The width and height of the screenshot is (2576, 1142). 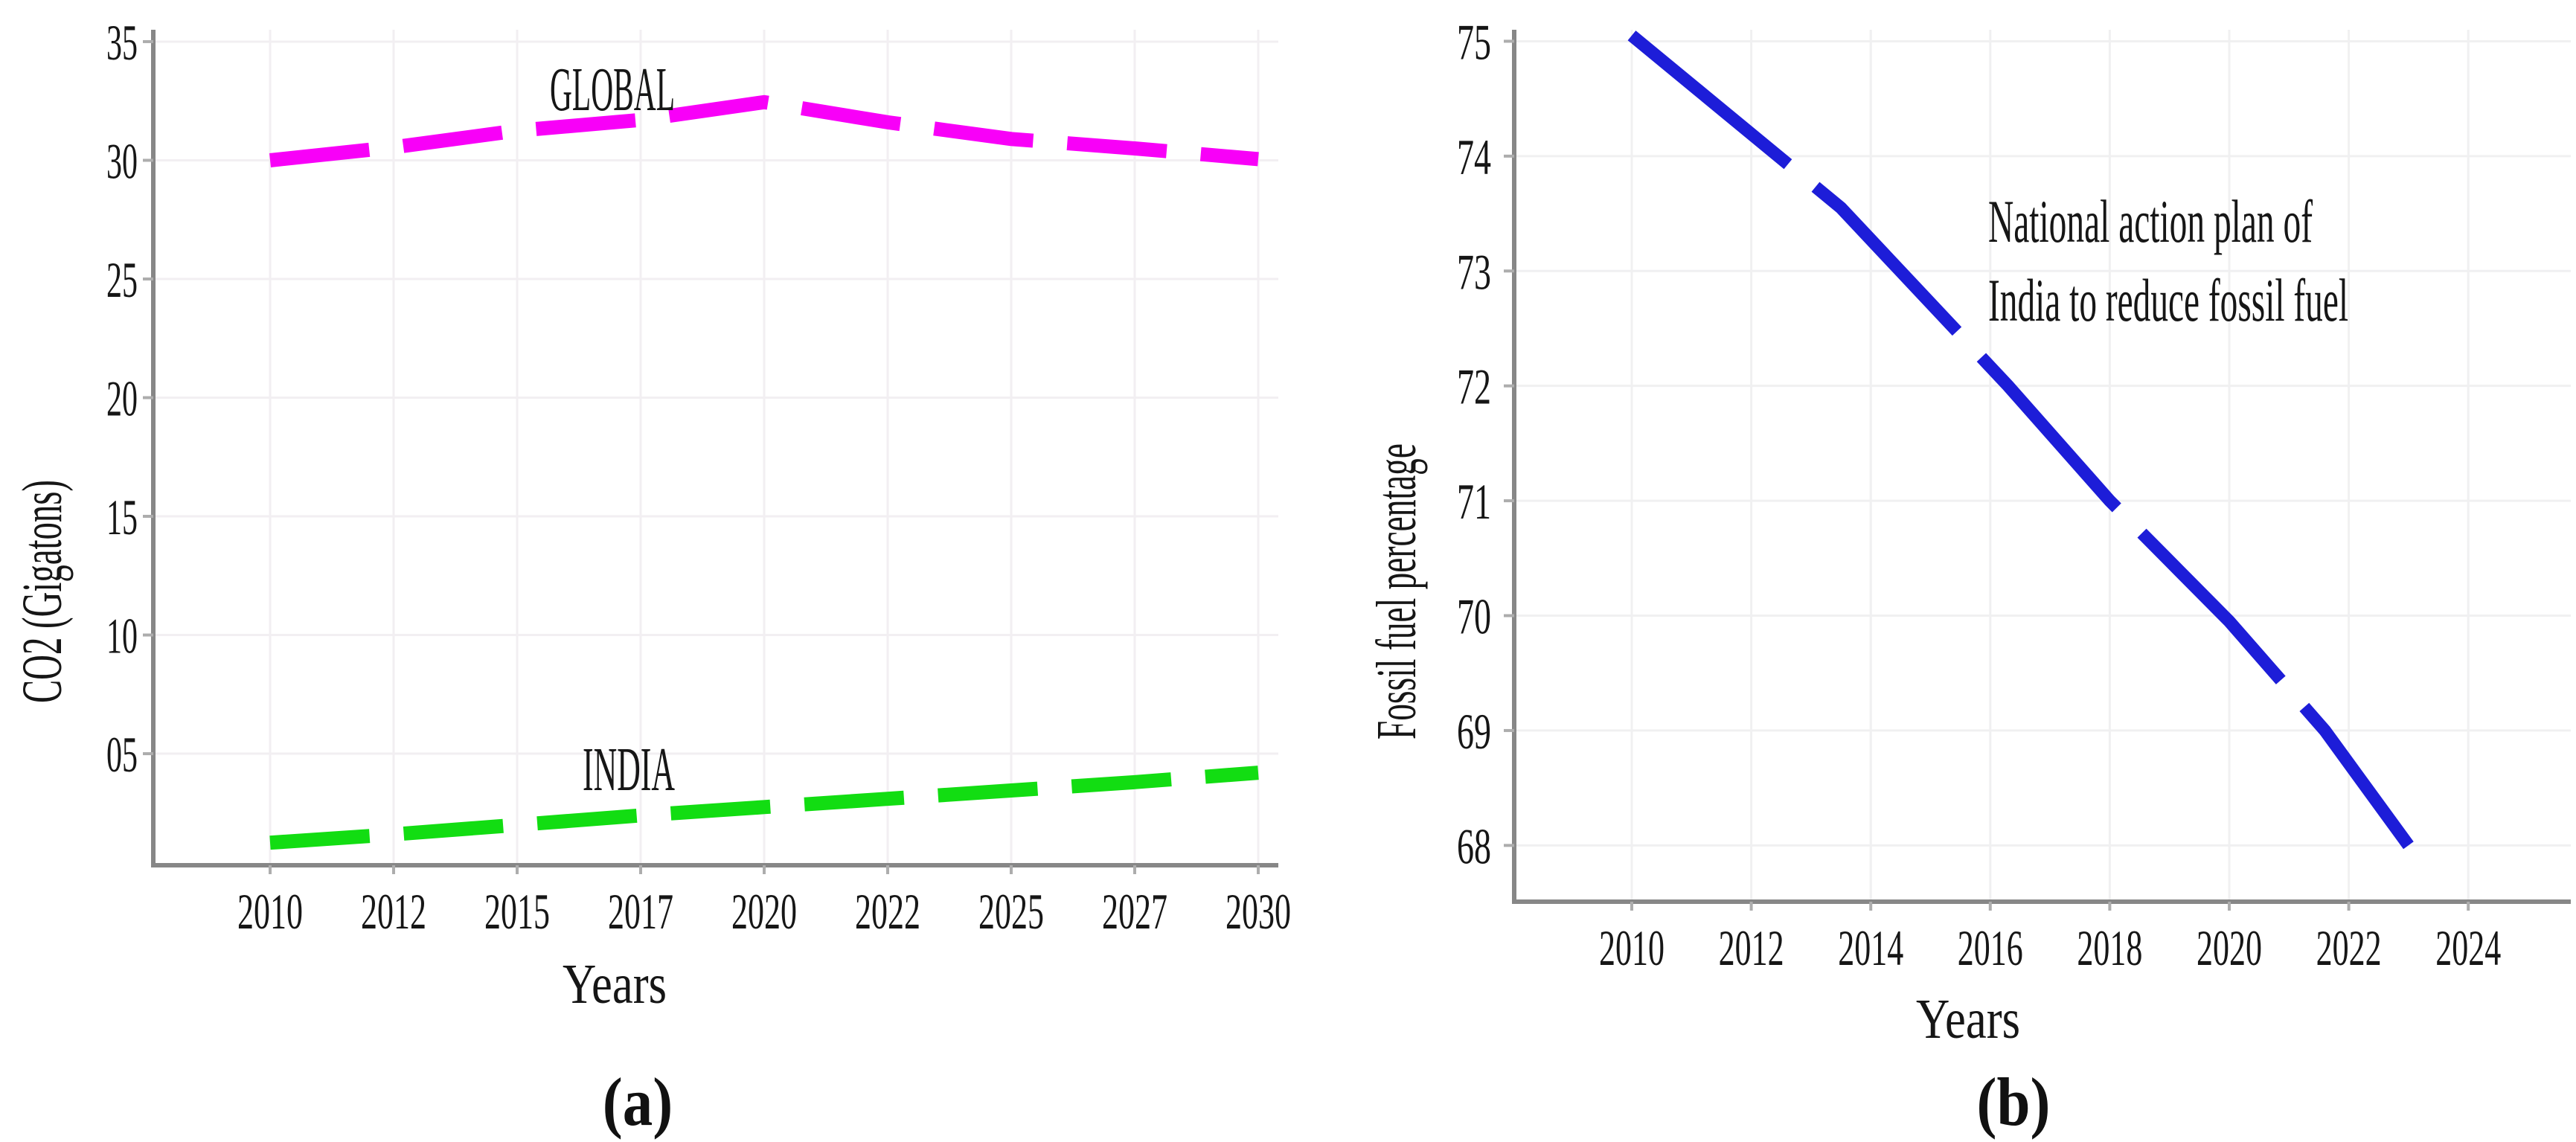 What do you see at coordinates (612, 89) in the screenshot?
I see `annotation-global: GLOBAL` at bounding box center [612, 89].